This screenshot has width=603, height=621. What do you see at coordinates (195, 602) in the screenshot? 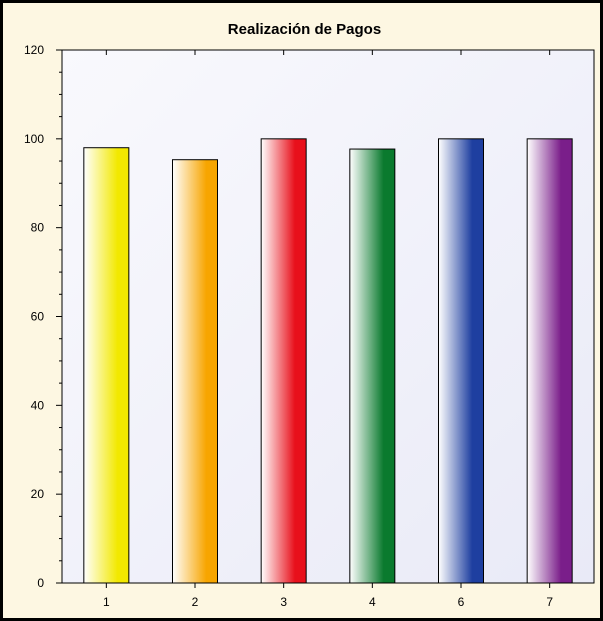
I see `x-tick-label: 2` at bounding box center [195, 602].